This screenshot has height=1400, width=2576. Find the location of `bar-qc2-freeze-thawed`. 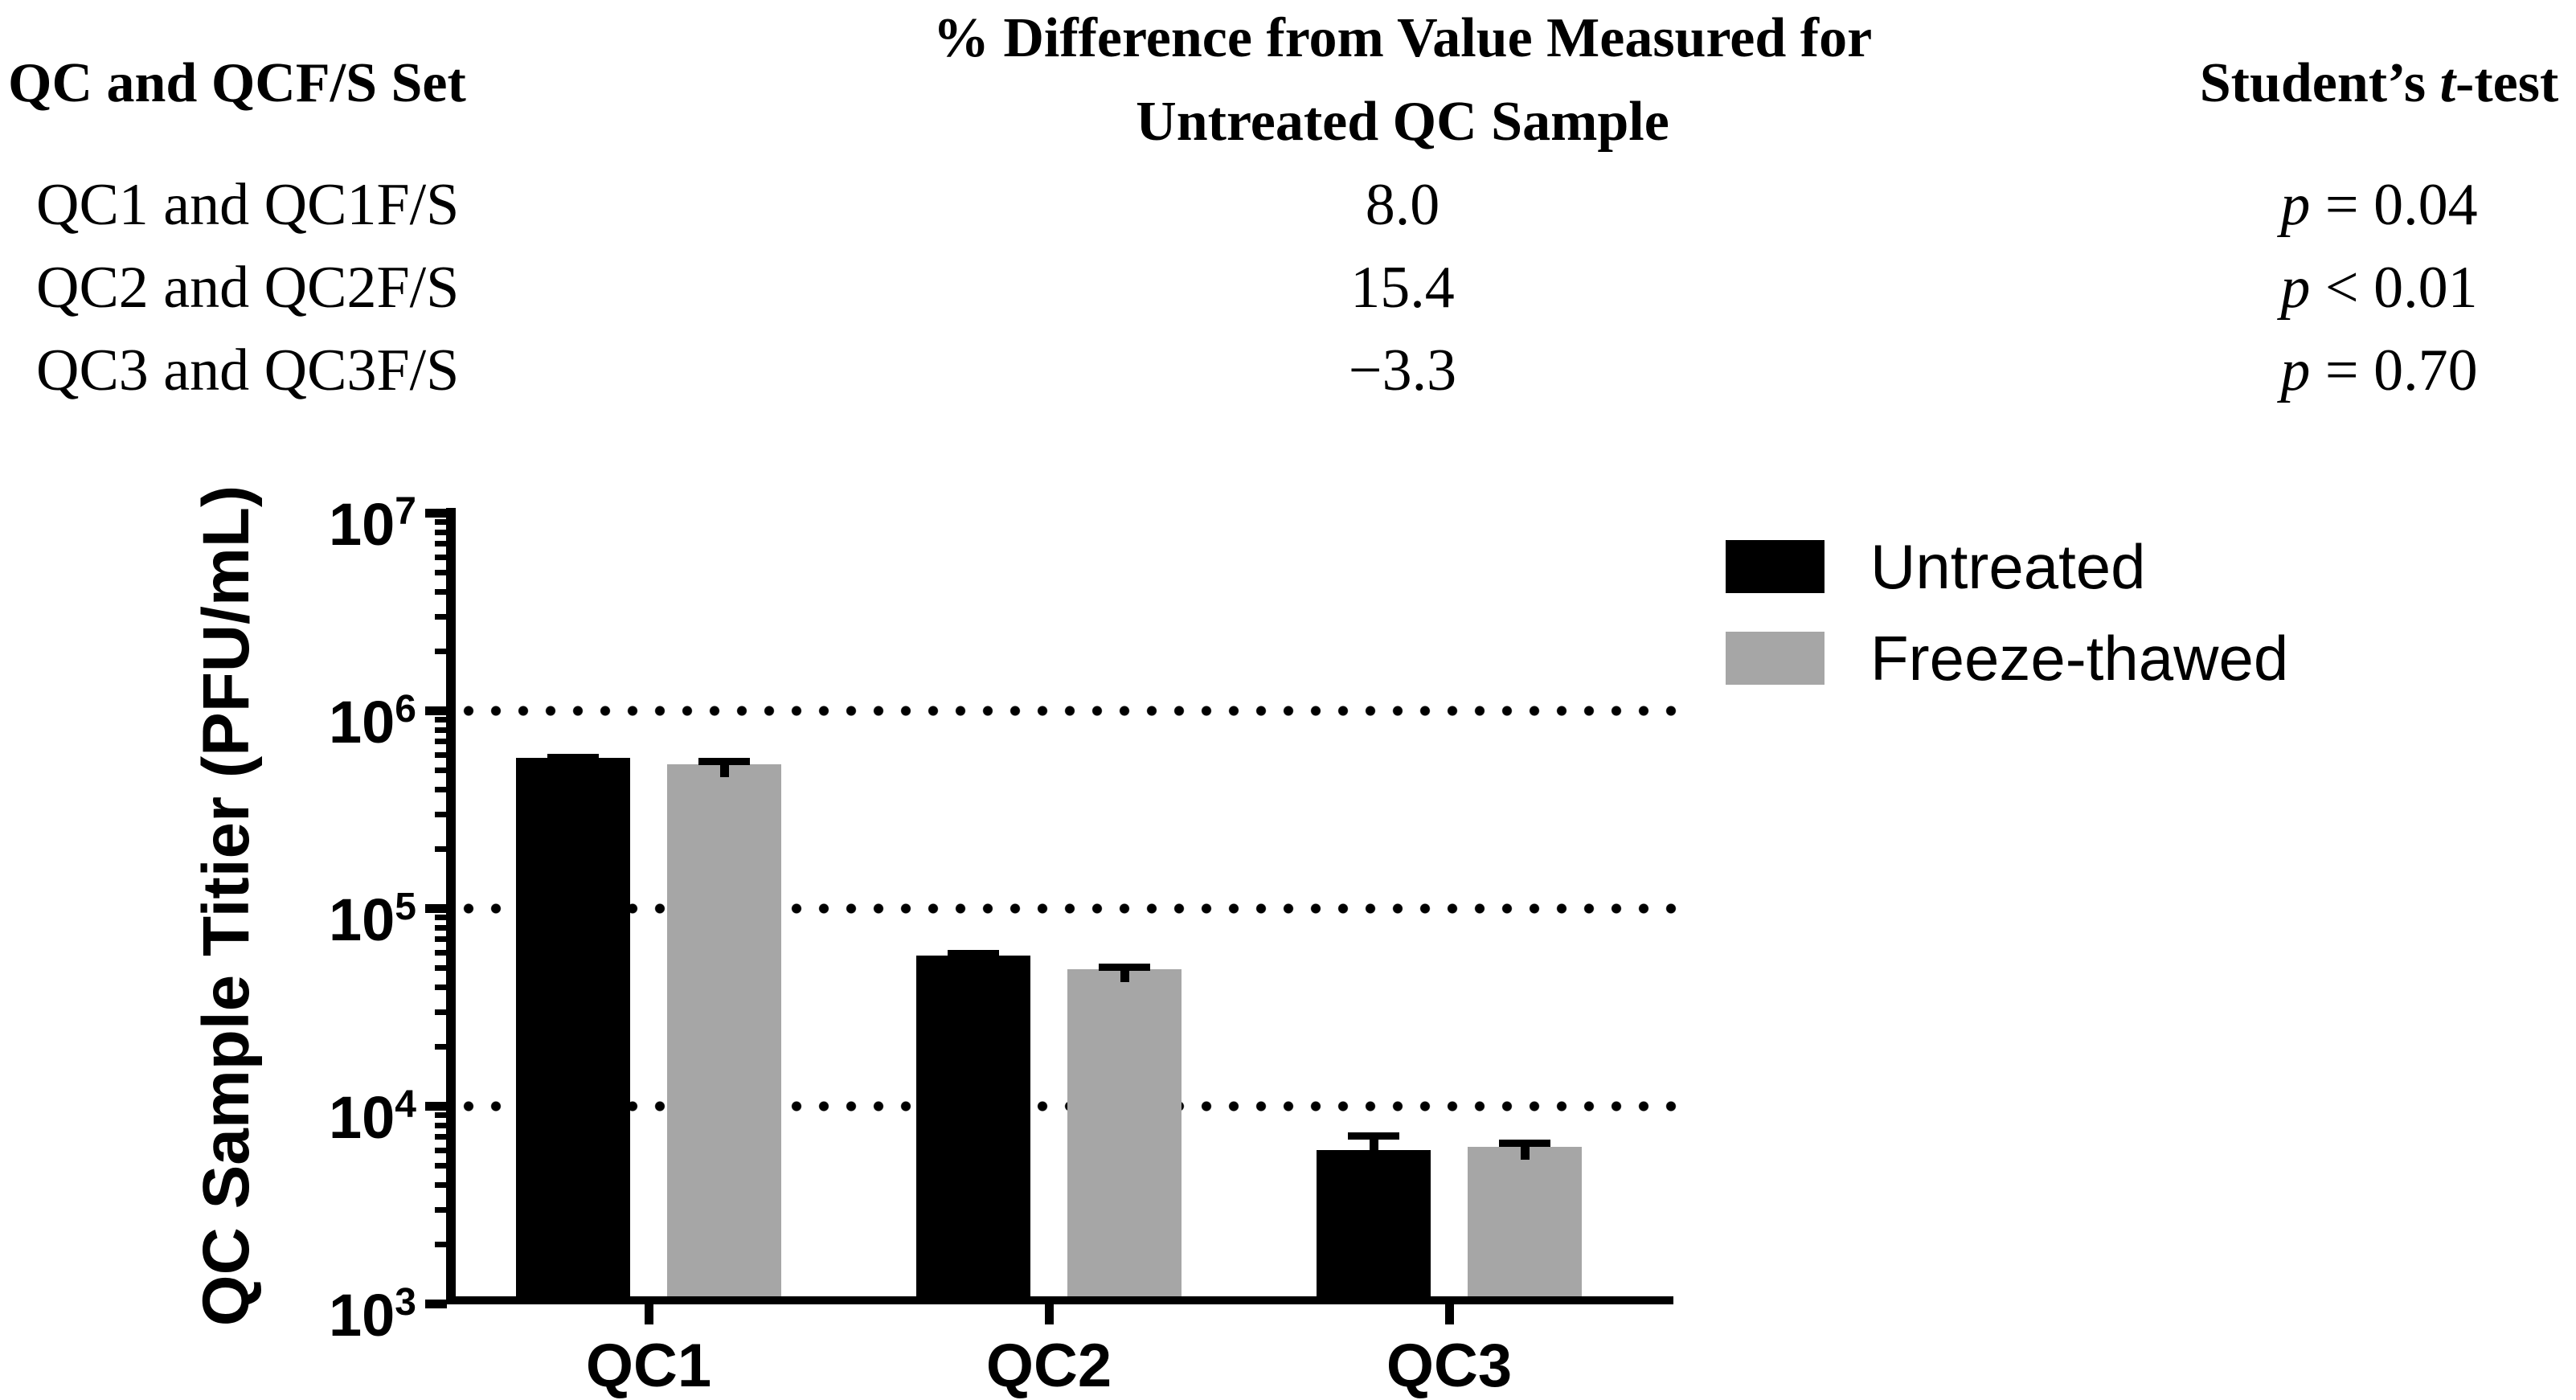

bar-qc2-freeze-thawed is located at coordinates (1124, 1132).